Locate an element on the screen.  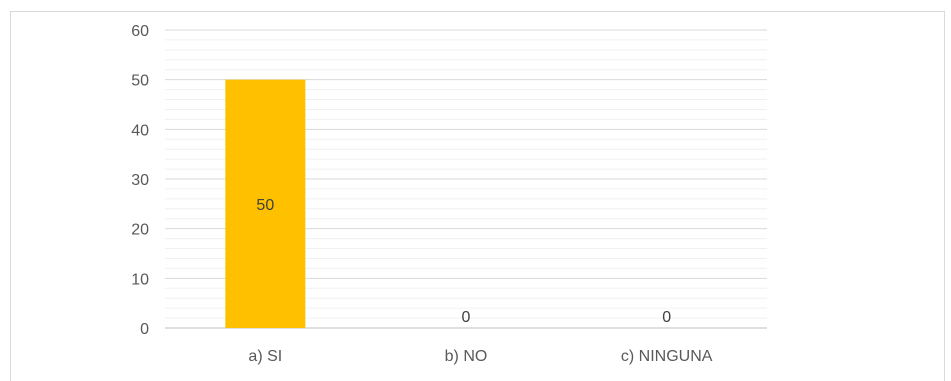
x-category-label: c) NINGUNA is located at coordinates (667, 356).